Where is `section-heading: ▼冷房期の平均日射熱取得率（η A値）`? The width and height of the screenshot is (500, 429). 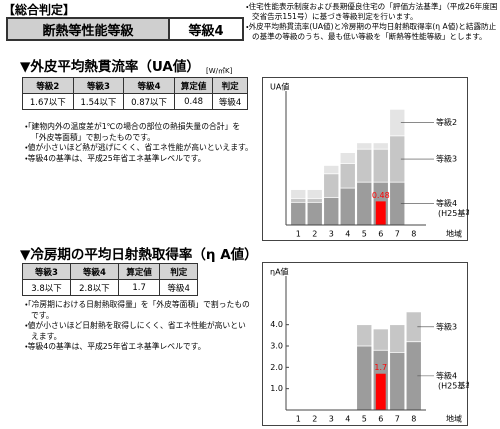 section-heading: ▼冷房期の平均日射熱取得率（η A値） is located at coordinates (139, 255).